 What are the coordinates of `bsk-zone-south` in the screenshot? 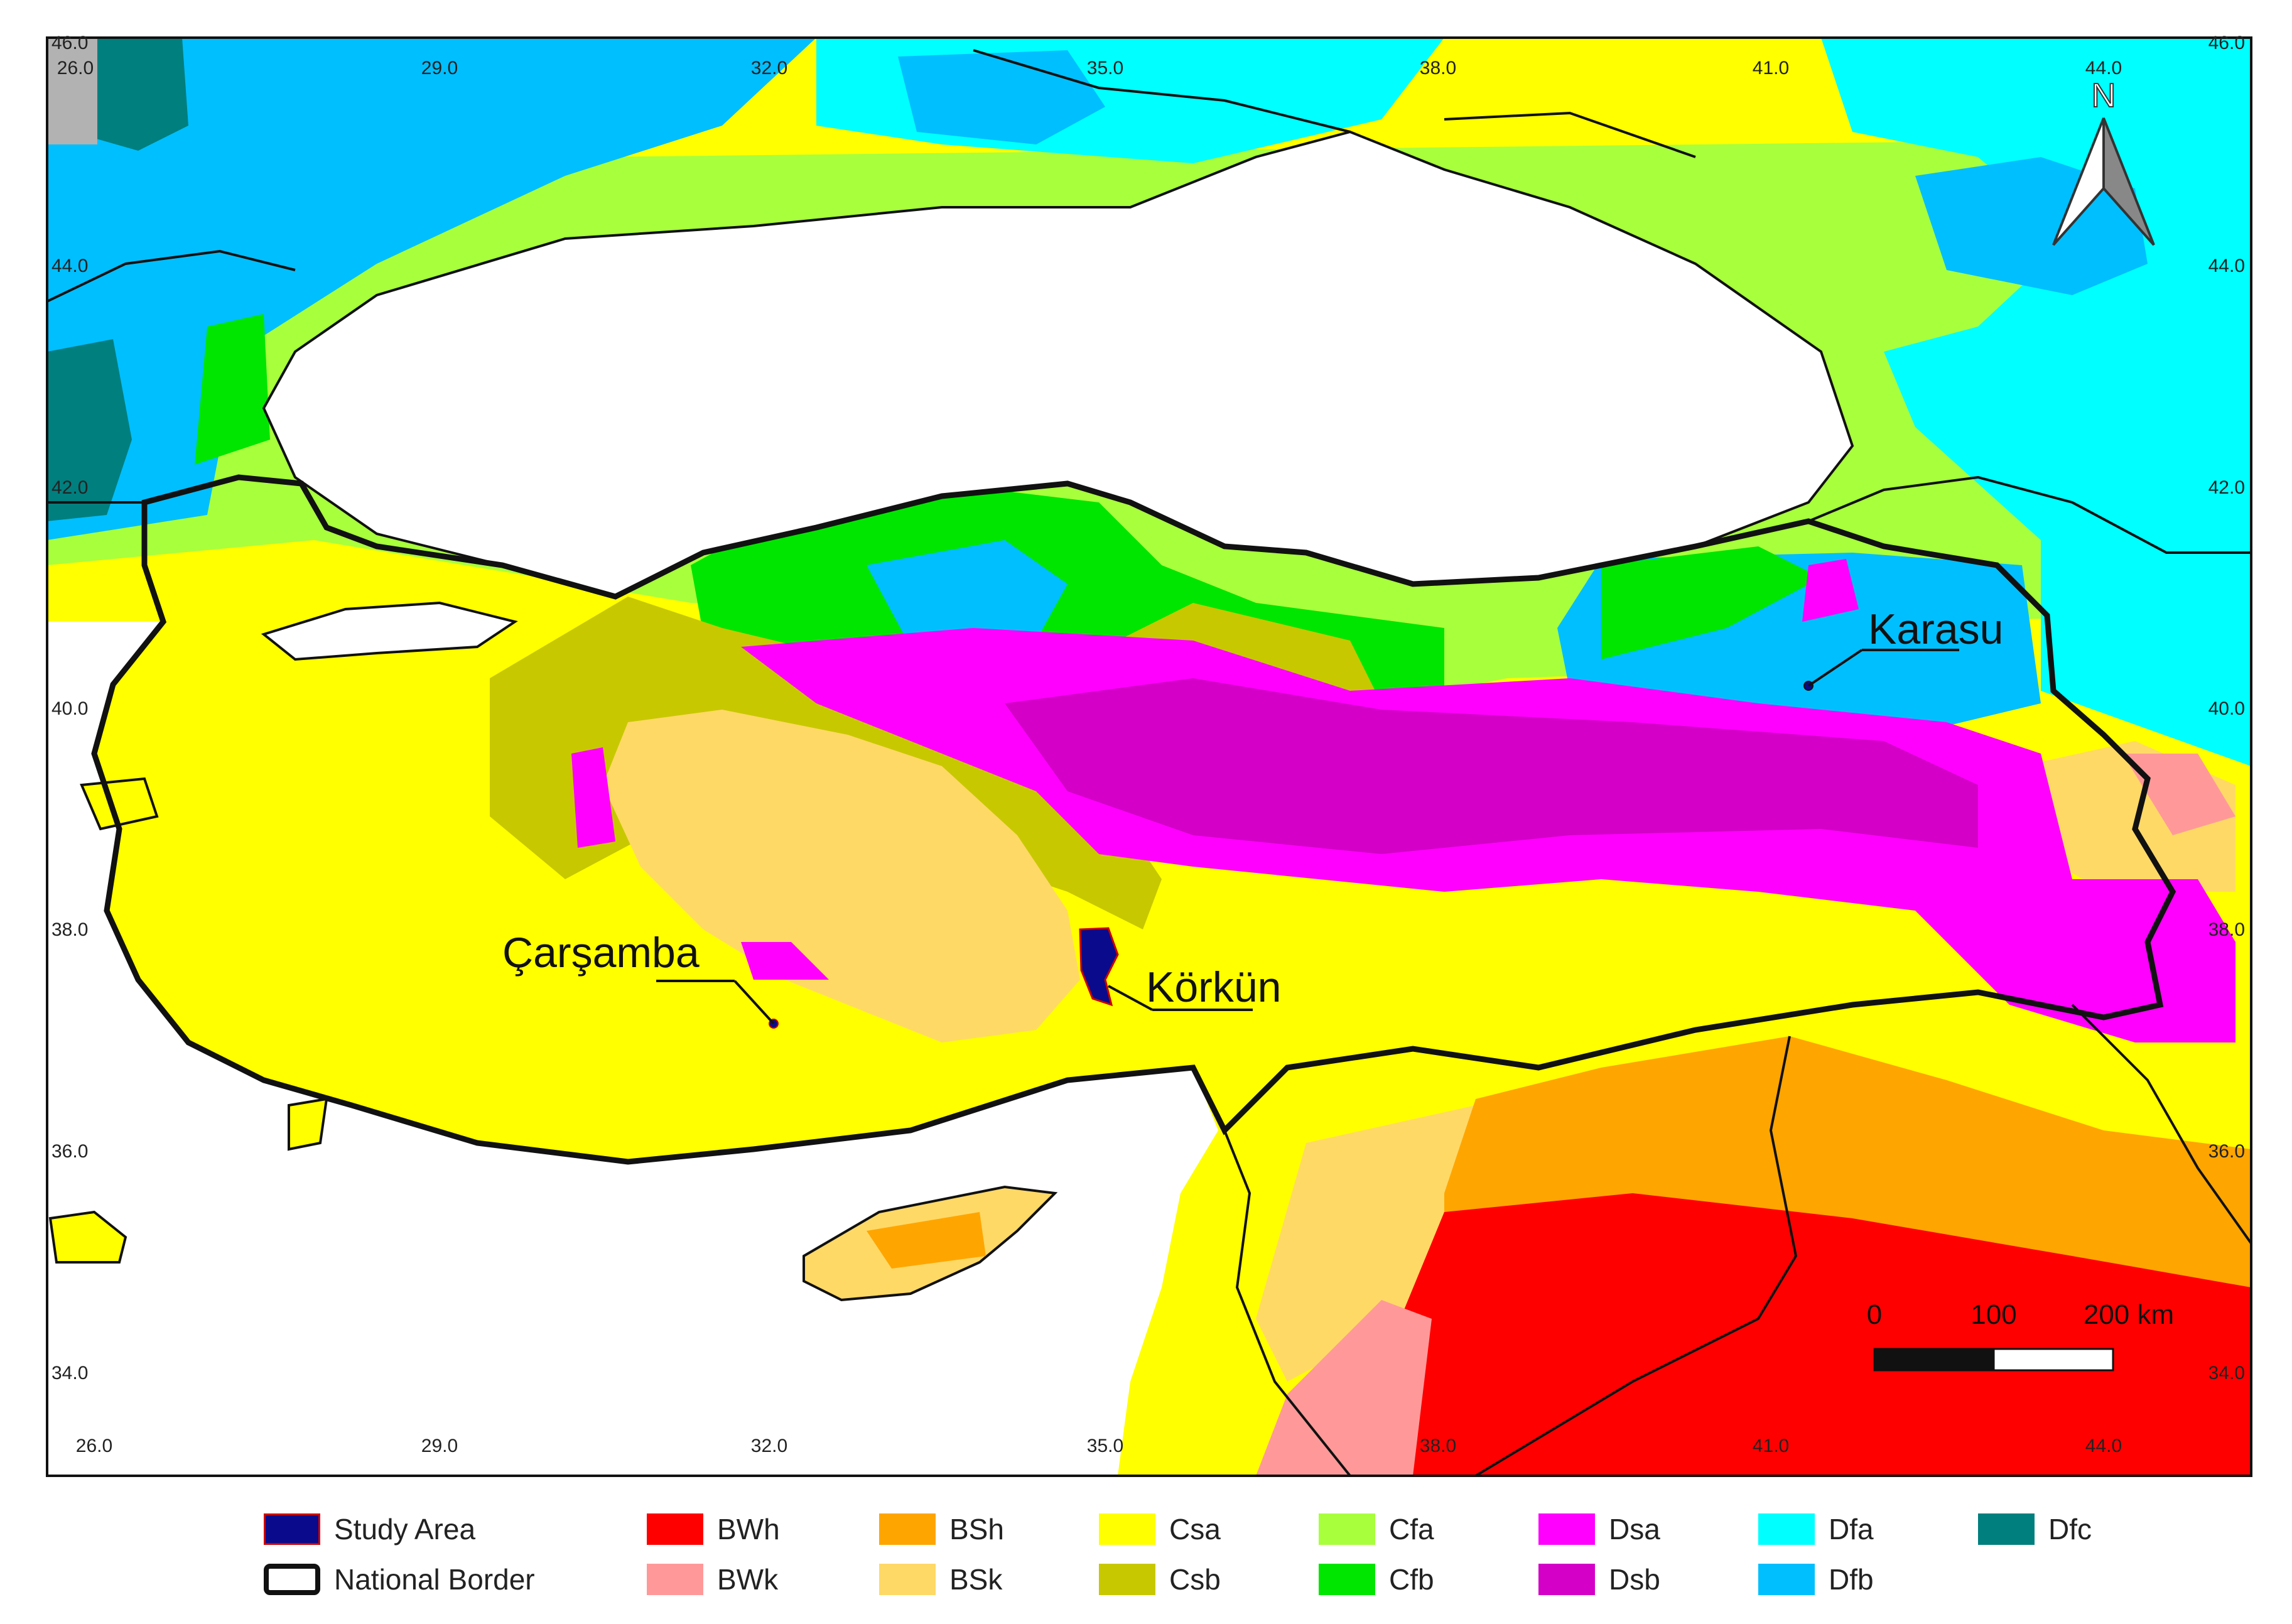 It's located at (1366, 1243).